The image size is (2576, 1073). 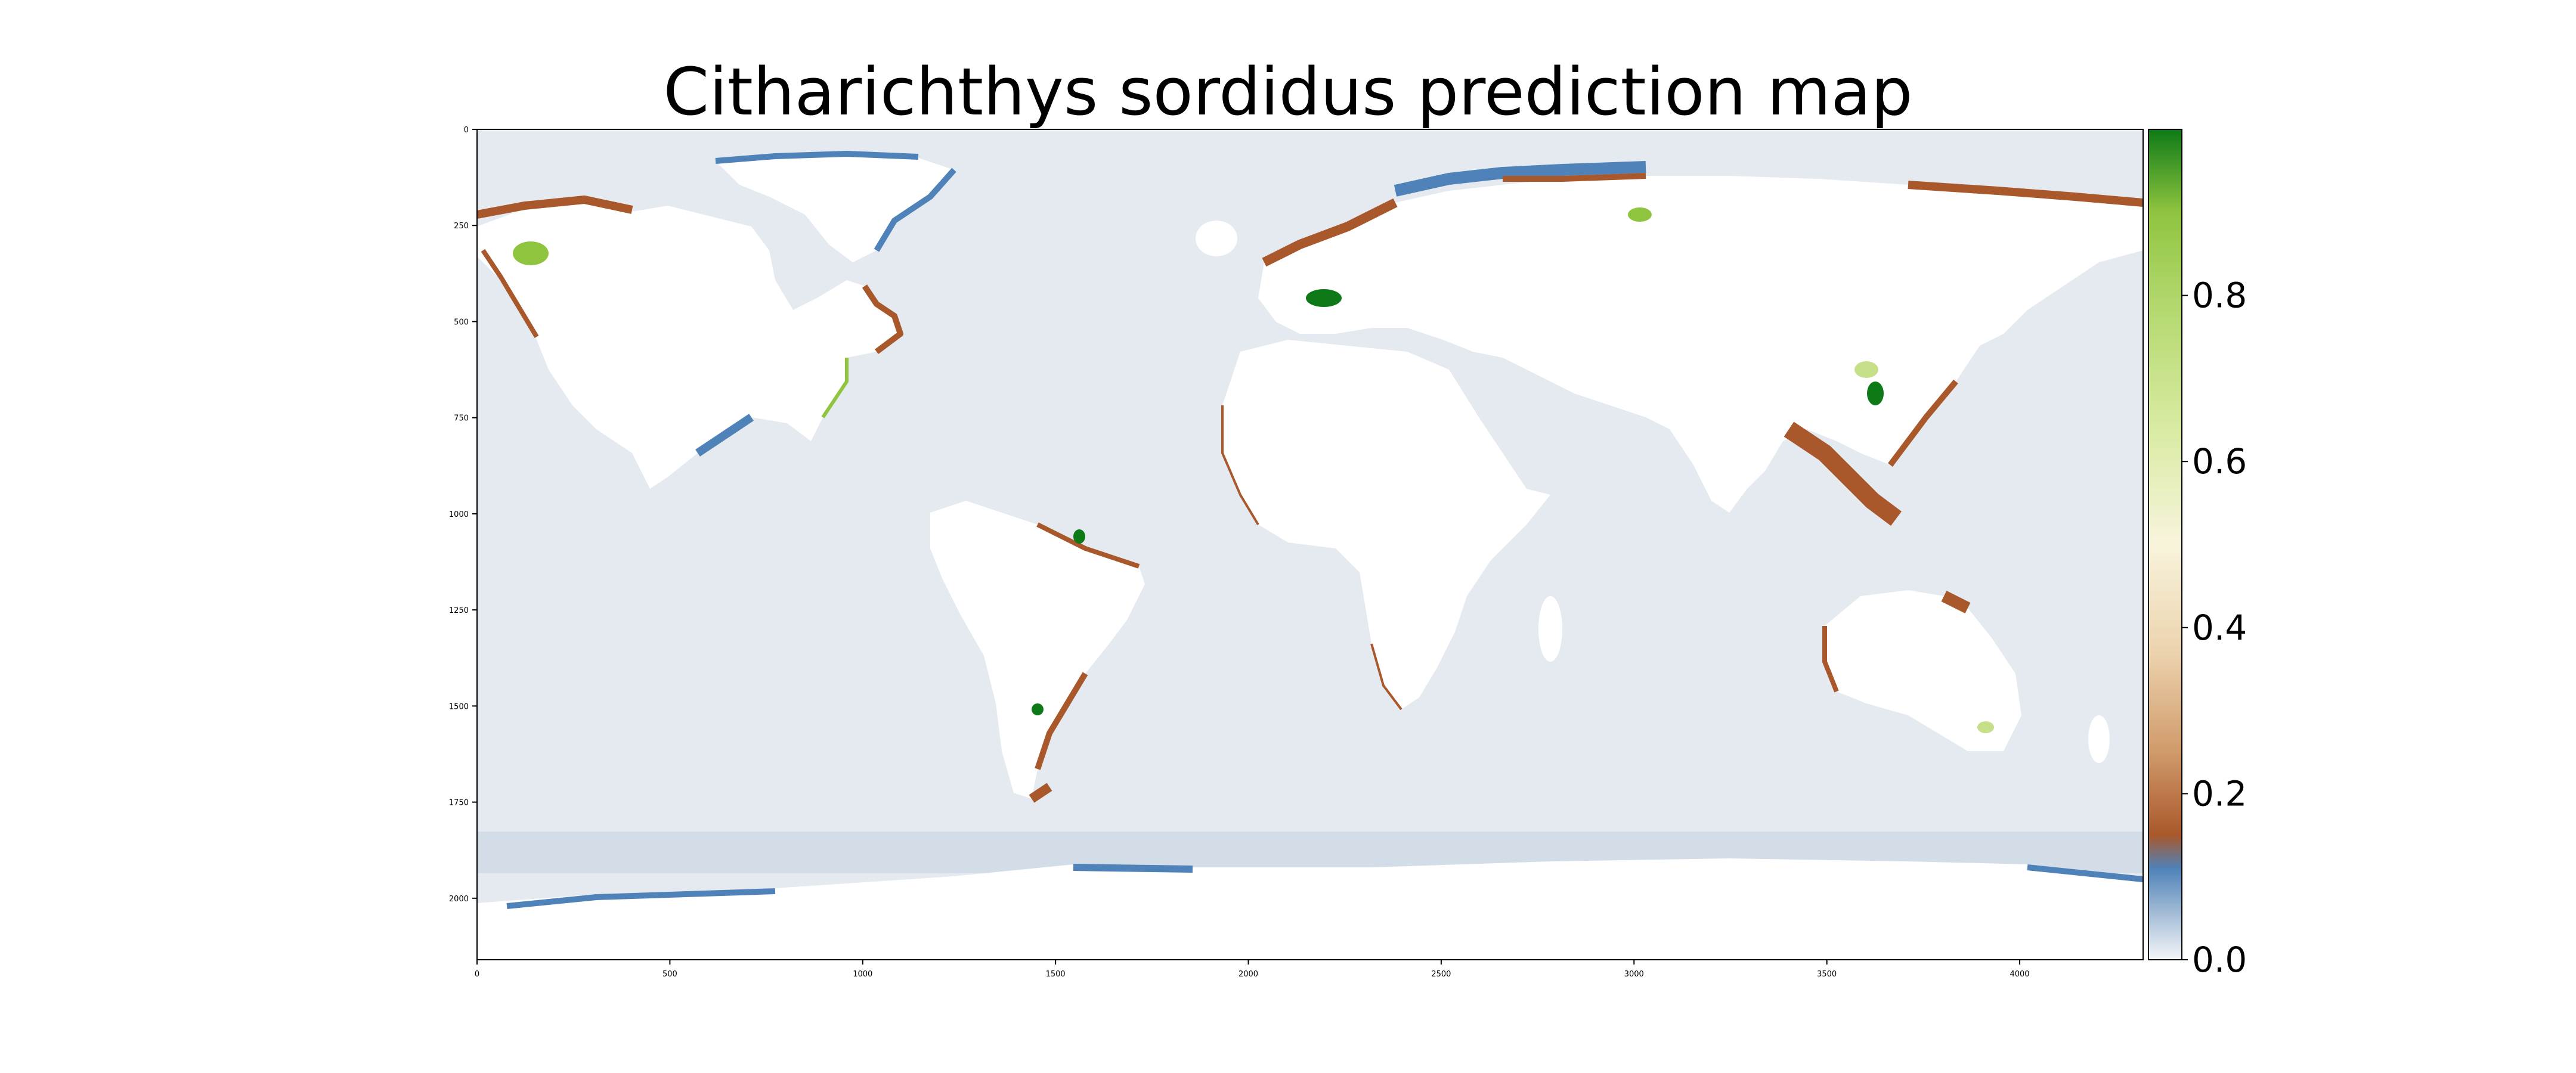 I want to click on y-tick-label: 0, so click(x=466, y=130).